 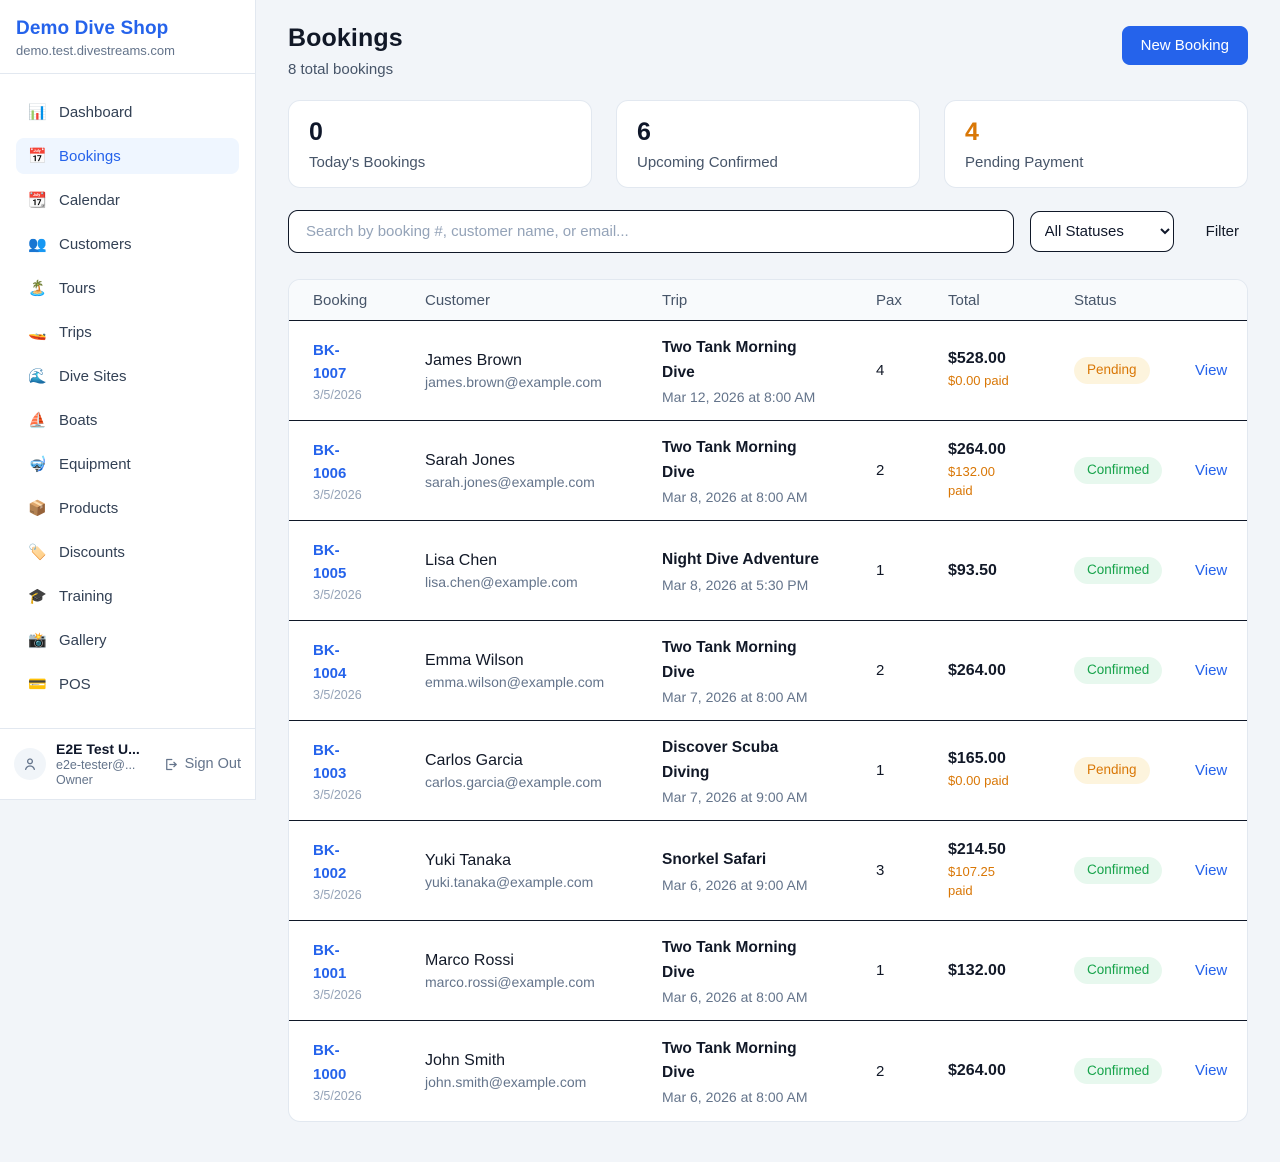 I want to click on booking-id-link: BK-1000, so click(x=330, y=1062).